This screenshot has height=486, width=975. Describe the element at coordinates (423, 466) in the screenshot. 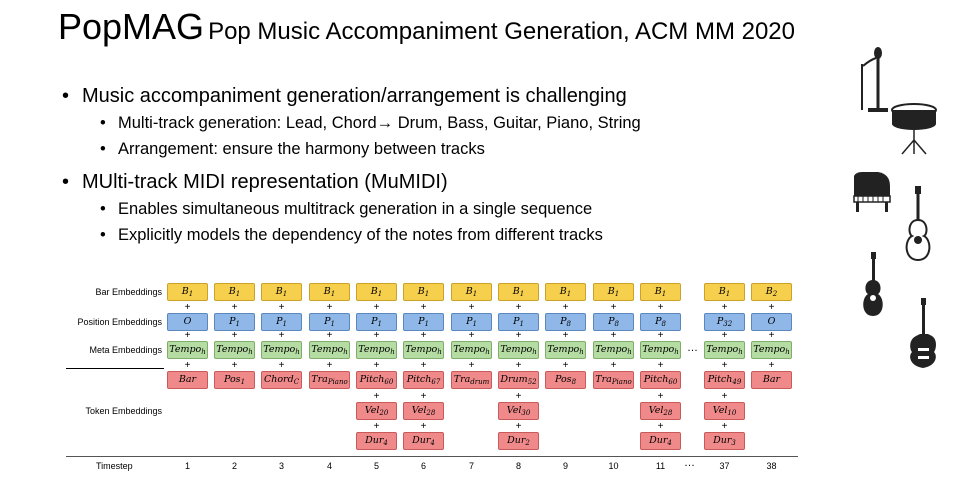

I see `timestep-tick: 6` at that location.